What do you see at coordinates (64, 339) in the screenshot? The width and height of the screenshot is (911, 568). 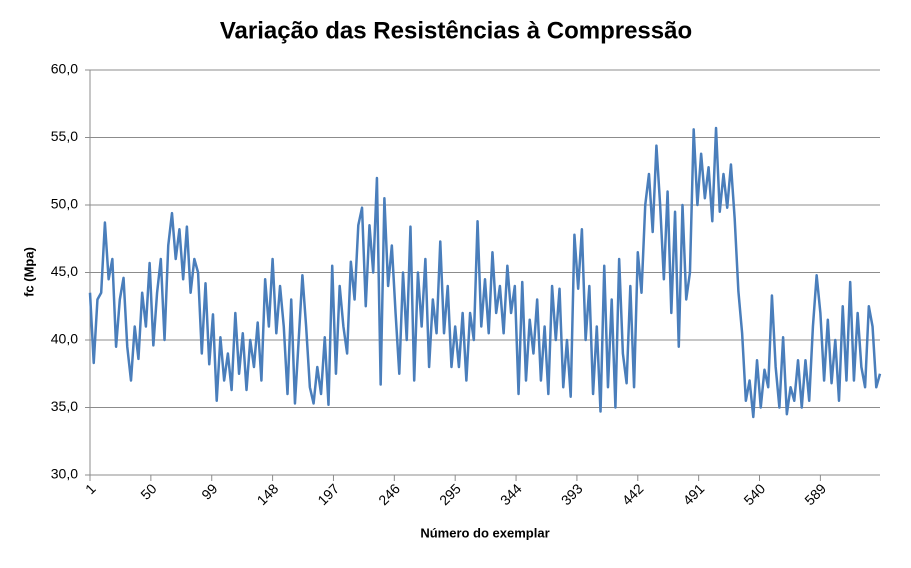 I see `y-tick-label: 40,0` at bounding box center [64, 339].